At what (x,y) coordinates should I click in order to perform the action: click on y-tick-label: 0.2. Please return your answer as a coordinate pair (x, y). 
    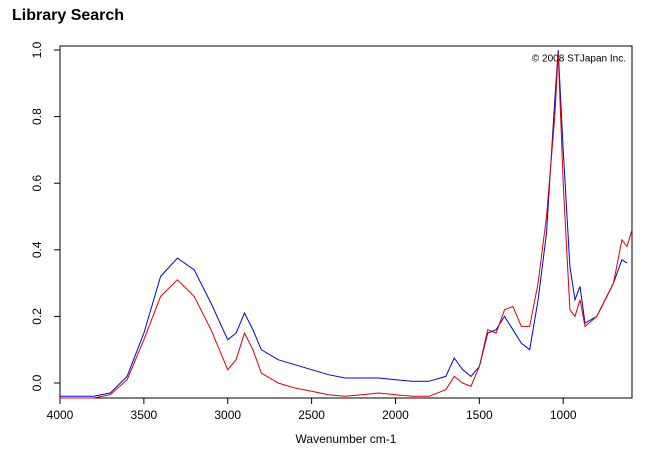
    Looking at the image, I should click on (37, 316).